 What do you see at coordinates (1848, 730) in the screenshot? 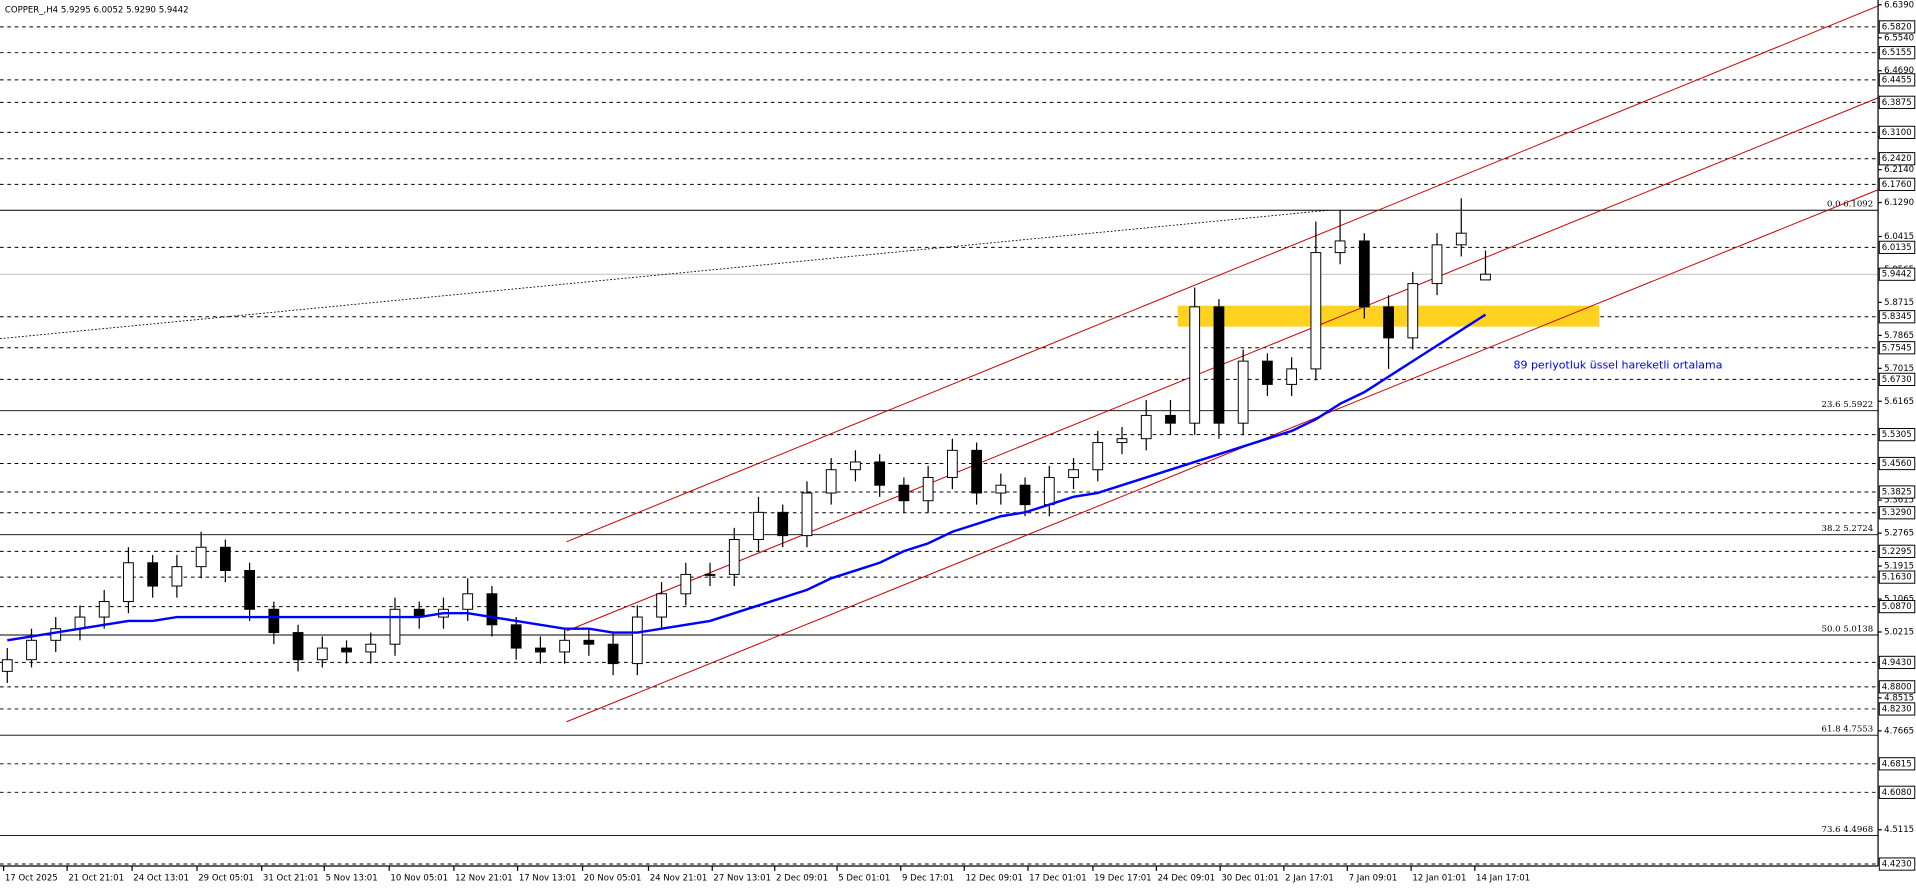
I see `fib-label: 61.8 4.7553` at bounding box center [1848, 730].